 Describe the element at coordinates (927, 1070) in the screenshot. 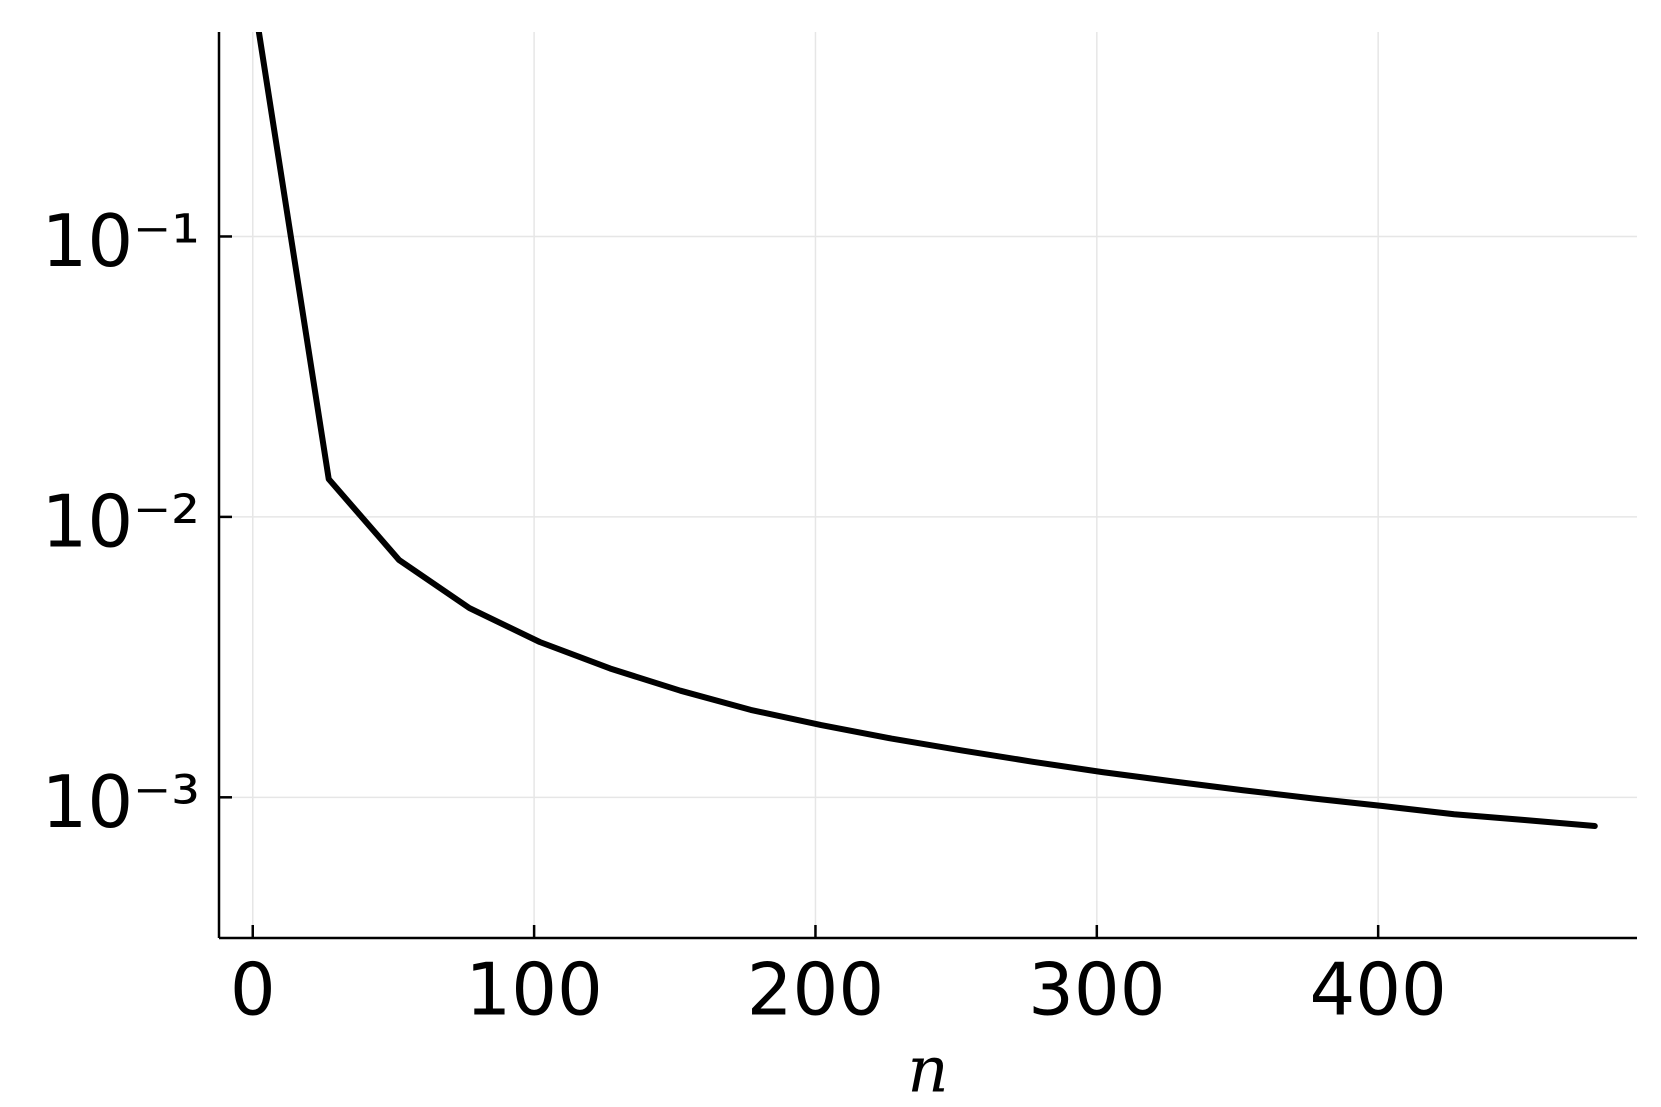

I see `x-axis-label: n` at that location.